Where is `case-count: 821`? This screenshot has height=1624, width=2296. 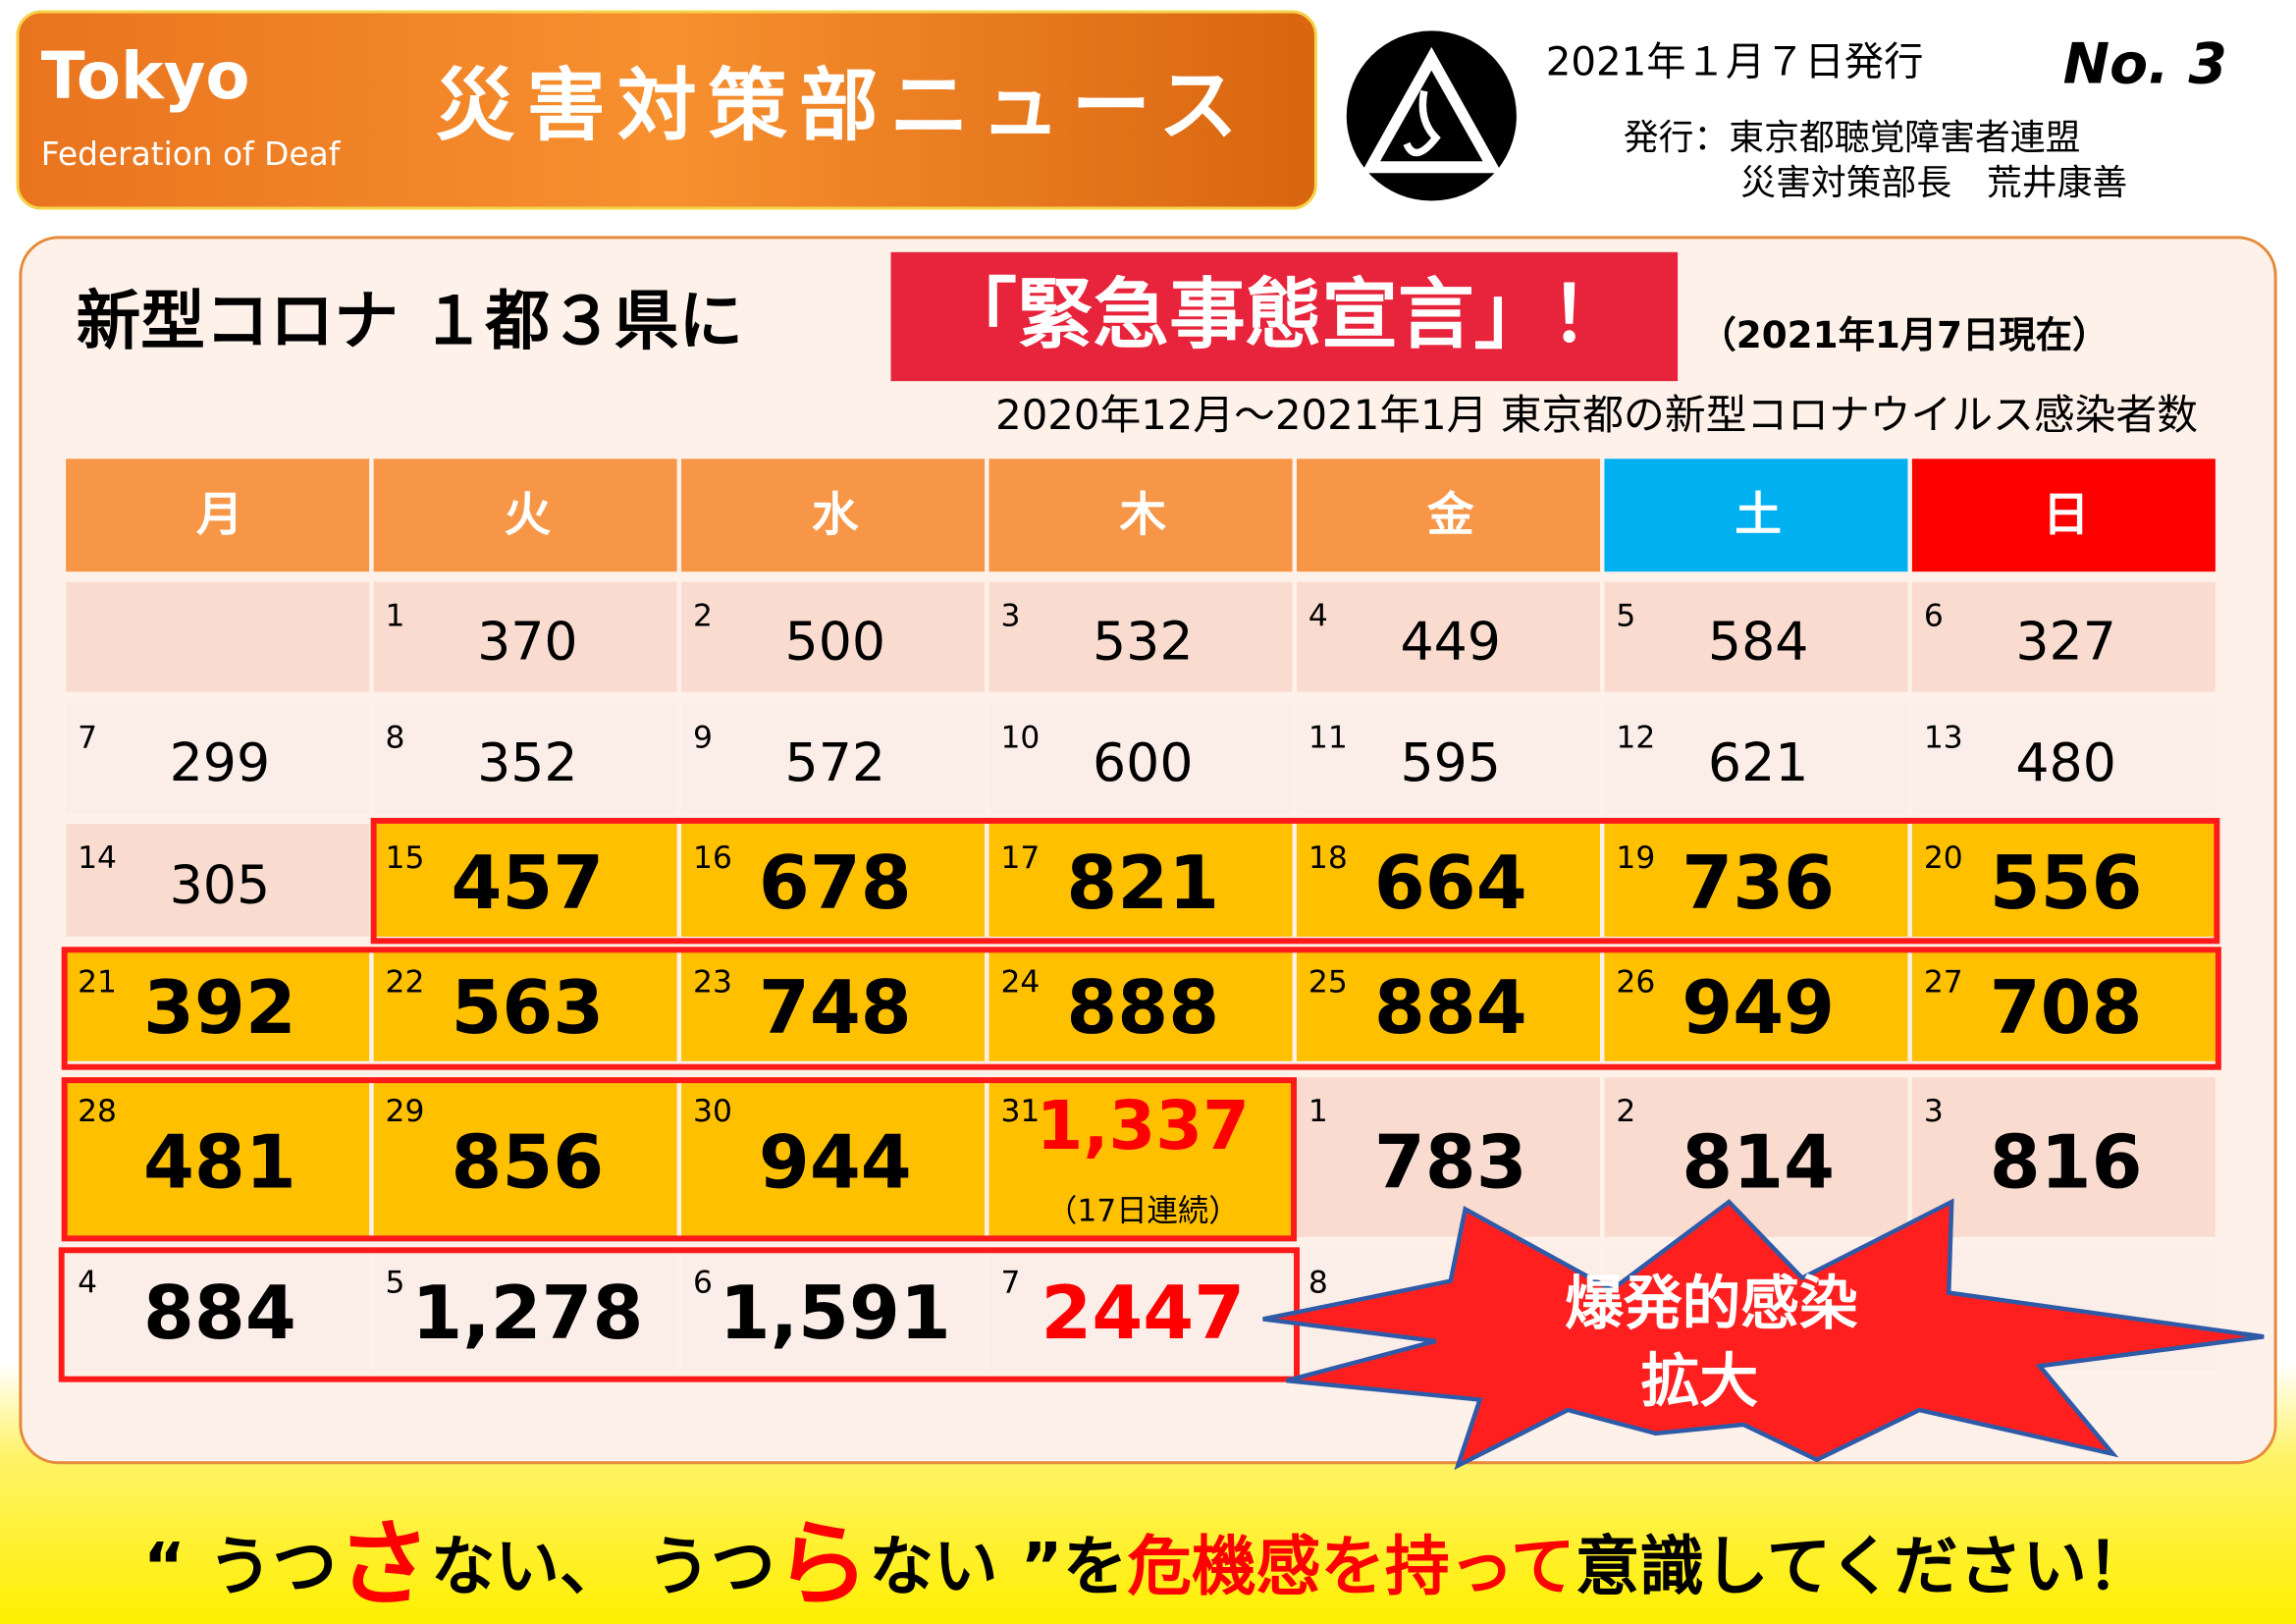 case-count: 821 is located at coordinates (1142, 883).